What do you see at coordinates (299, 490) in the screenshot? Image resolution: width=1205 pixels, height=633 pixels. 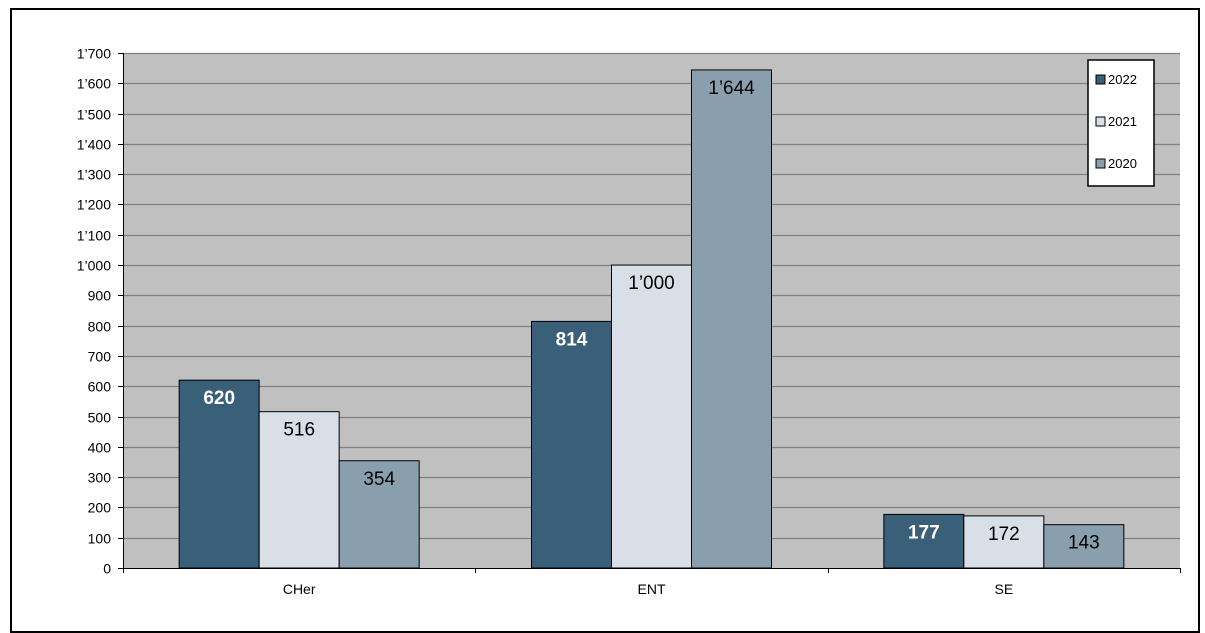 I see `bar-2021-CHer` at bounding box center [299, 490].